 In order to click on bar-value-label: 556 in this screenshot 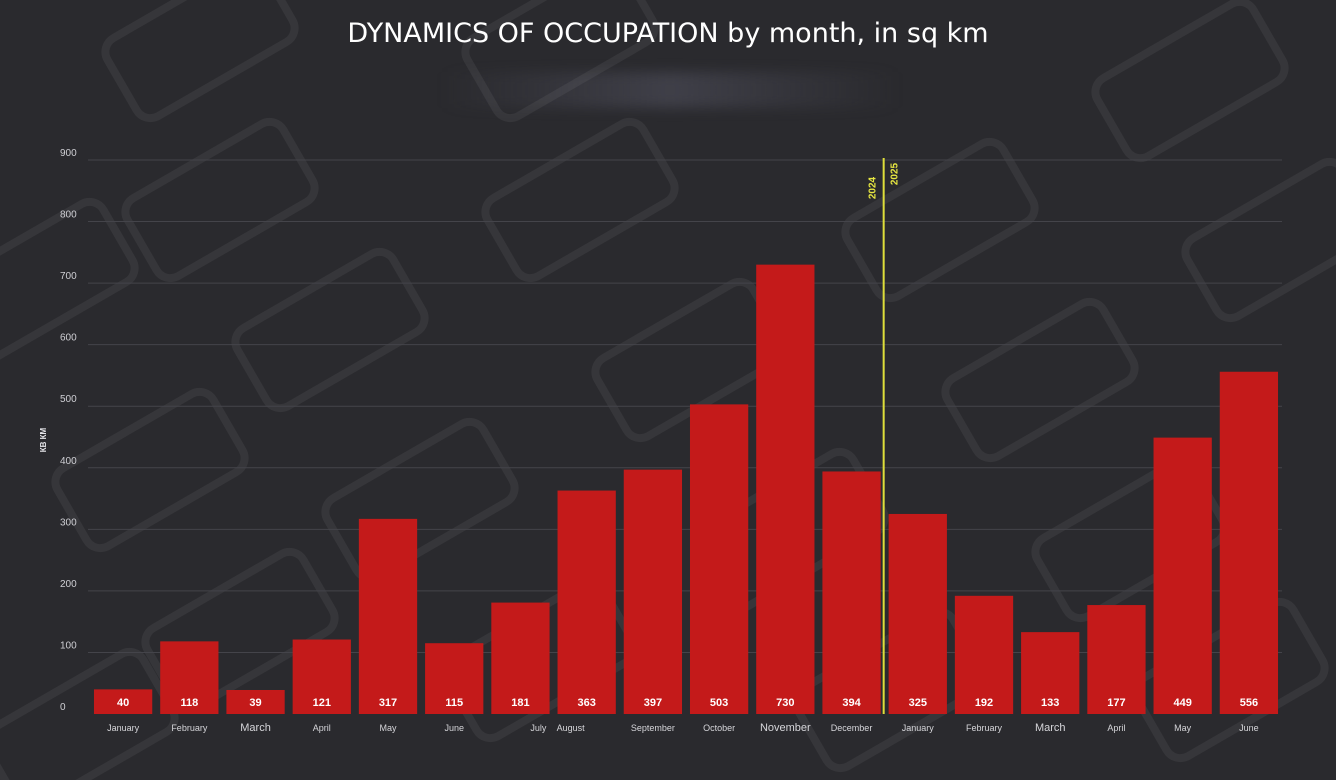, I will do `click(1249, 703)`.